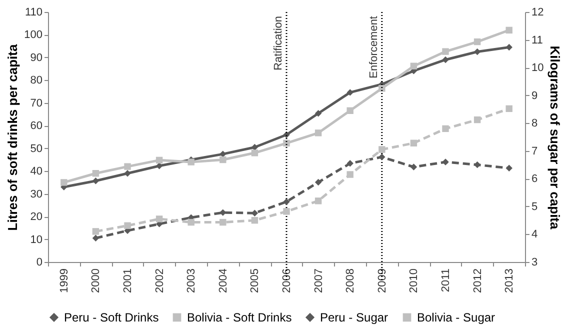 Image resolution: width=567 pixels, height=331 pixels. What do you see at coordinates (12, 137) in the screenshot?
I see `y-axis-title: Litres of soft drinks per capita` at bounding box center [12, 137].